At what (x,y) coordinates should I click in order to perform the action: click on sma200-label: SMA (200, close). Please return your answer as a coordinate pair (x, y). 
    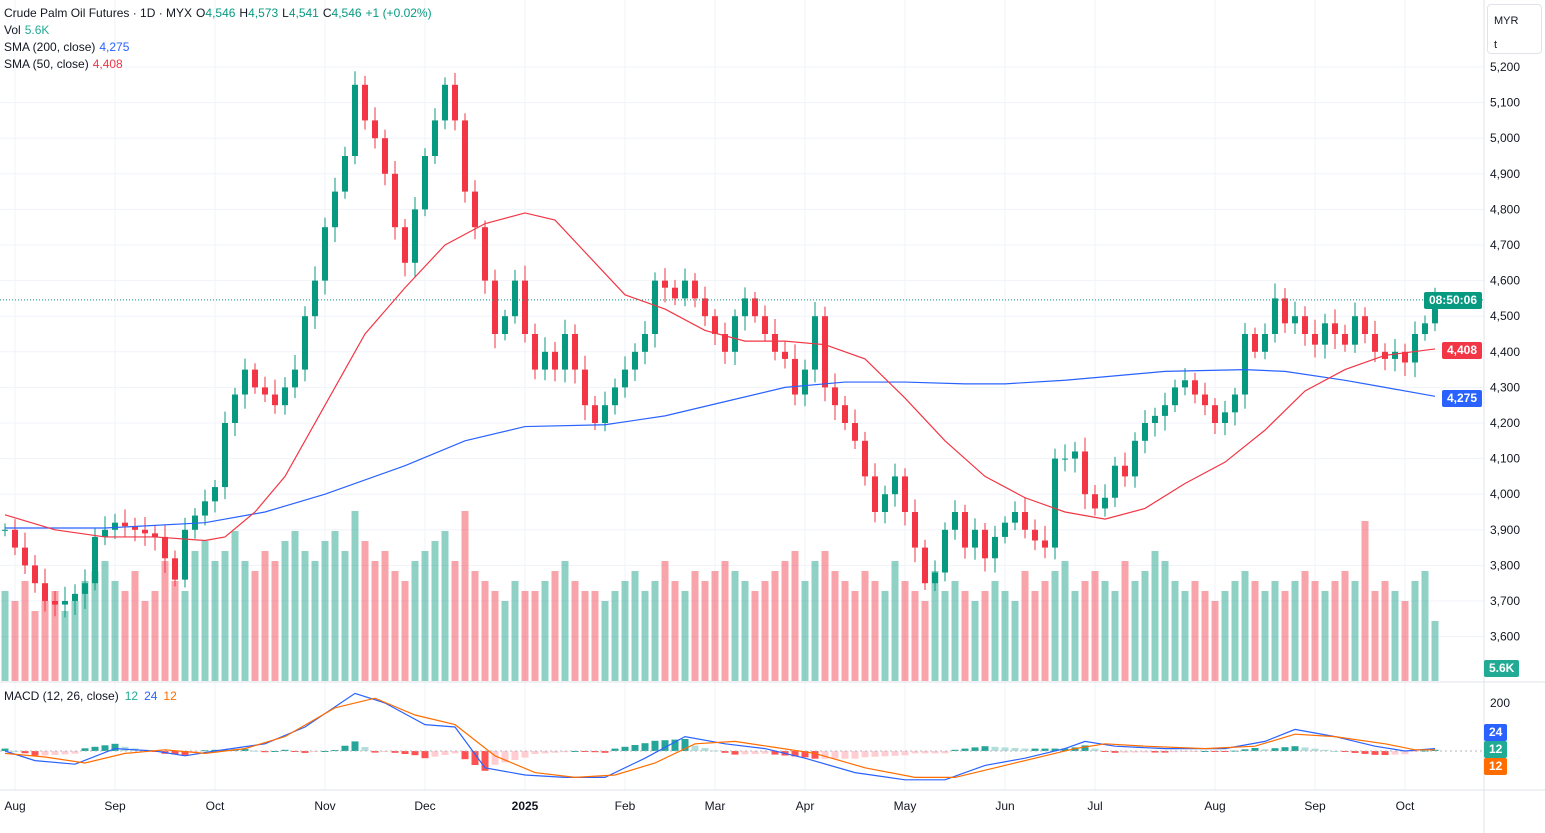
    Looking at the image, I should click on (50, 47).